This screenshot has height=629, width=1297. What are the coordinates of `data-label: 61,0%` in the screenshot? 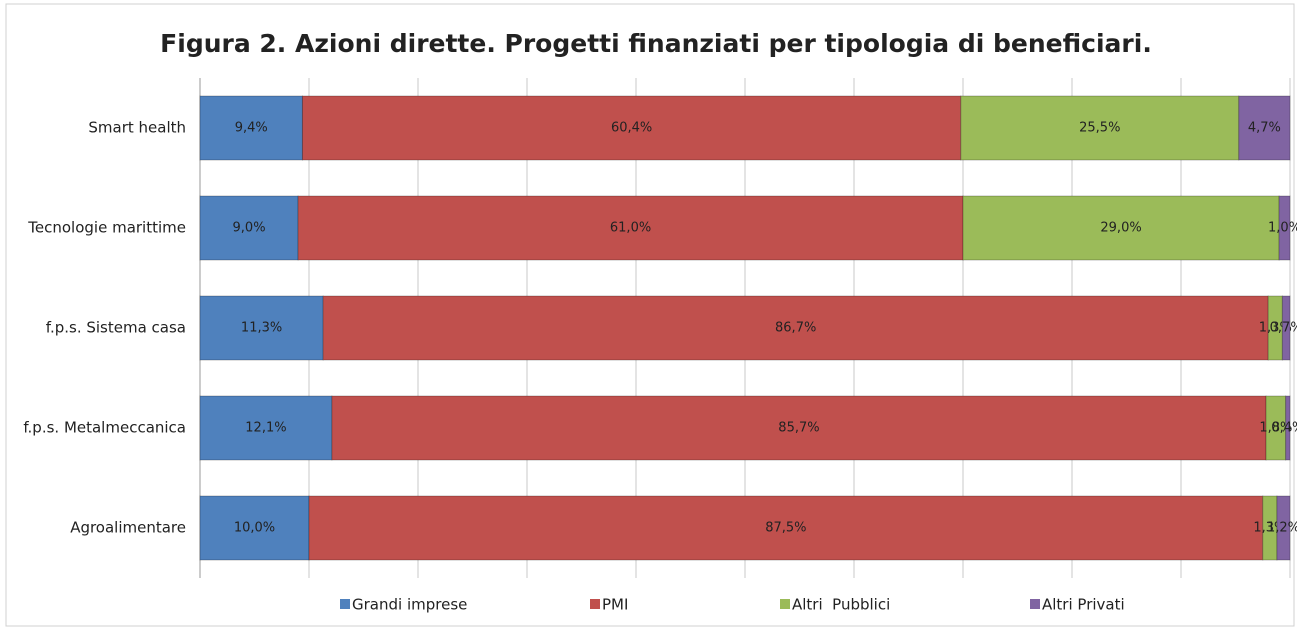 It's located at (630, 228).